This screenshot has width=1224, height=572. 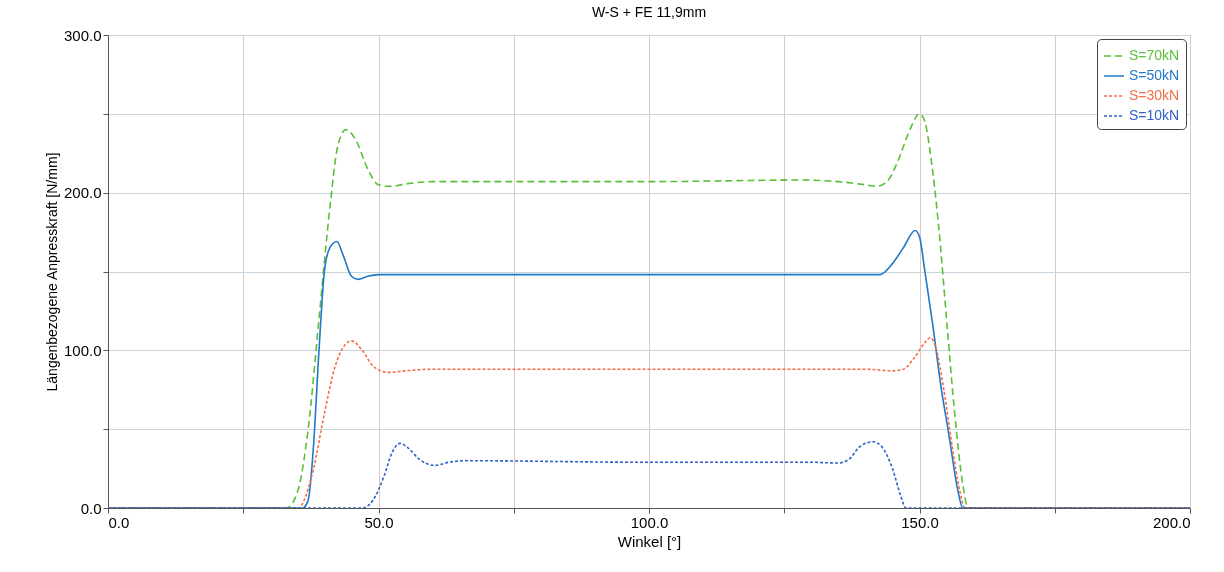 I want to click on y-tick-label: 300.0, so click(x=82, y=35).